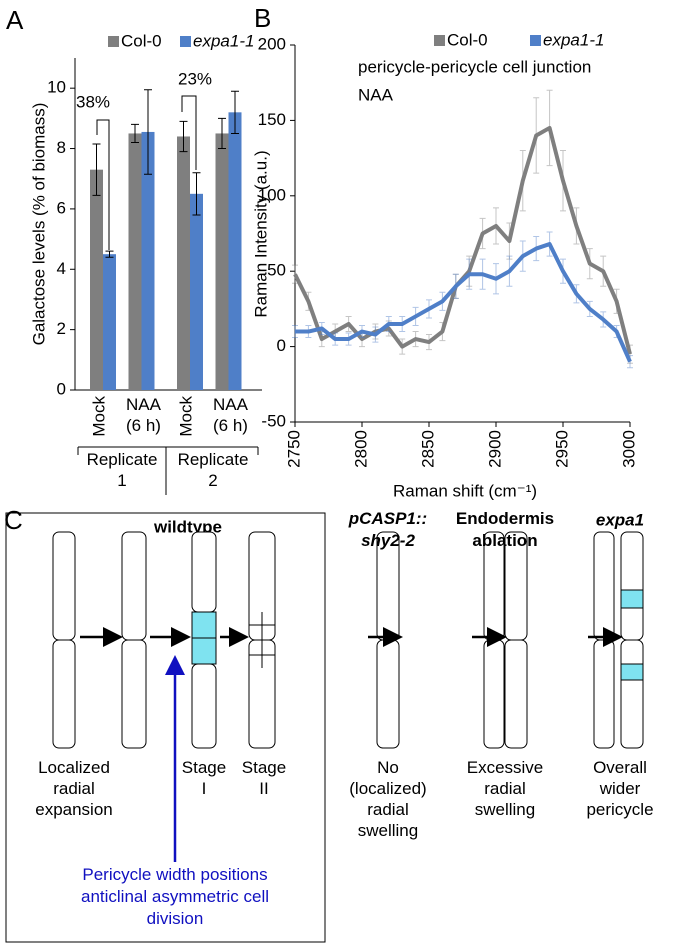  I want to click on caption: Stage II, so click(264, 778).